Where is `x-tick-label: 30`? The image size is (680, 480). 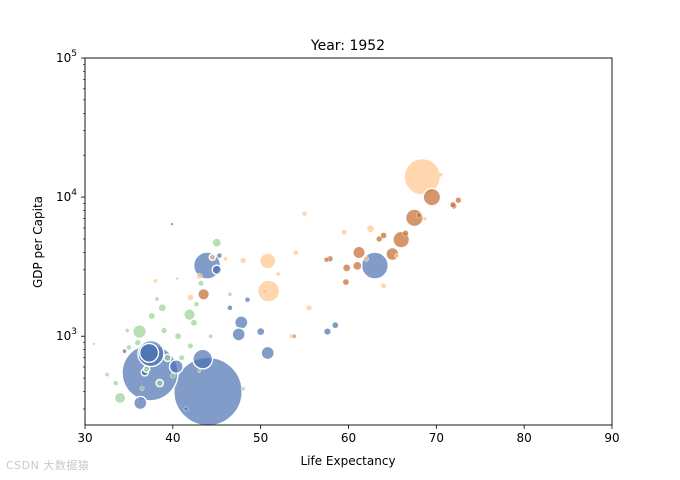
x-tick-label: 30 is located at coordinates (84, 438).